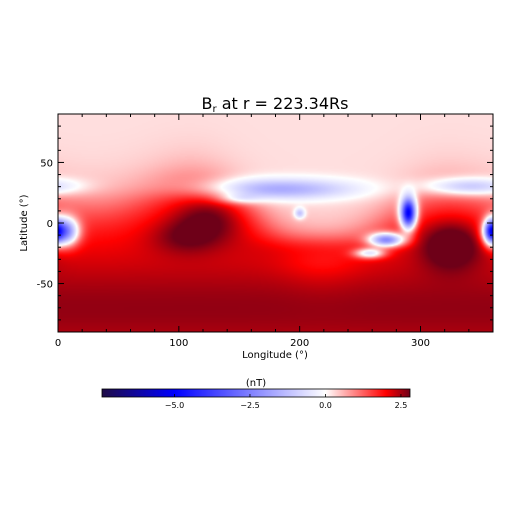  I want to click on colorbar-tick-label: −5.0, so click(174, 405).